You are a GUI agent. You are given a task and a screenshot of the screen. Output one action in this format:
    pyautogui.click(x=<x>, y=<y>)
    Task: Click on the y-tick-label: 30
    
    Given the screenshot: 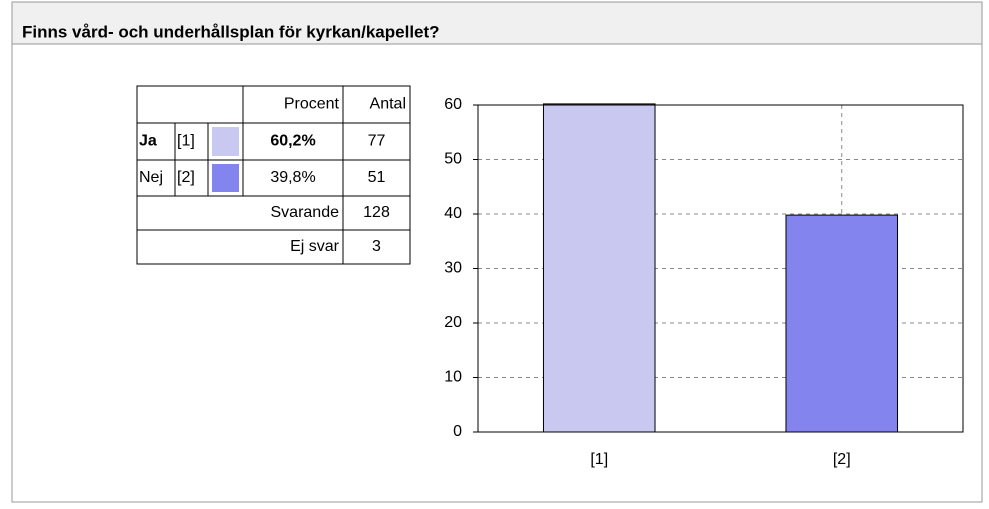 What is the action you would take?
    pyautogui.click(x=453, y=268)
    